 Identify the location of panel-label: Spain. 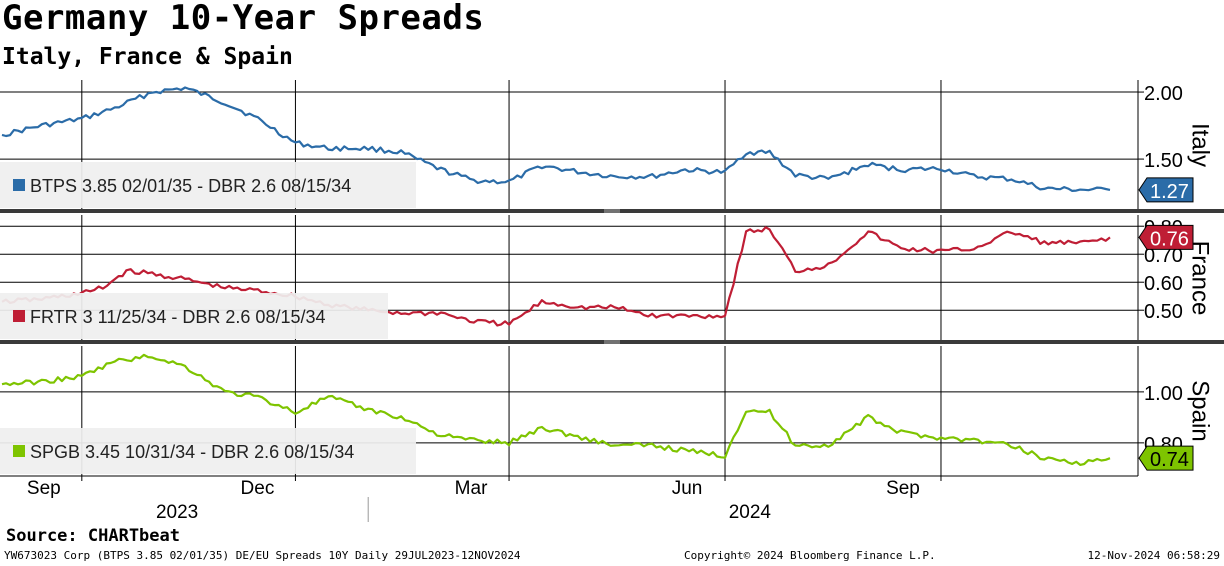
(1200, 410).